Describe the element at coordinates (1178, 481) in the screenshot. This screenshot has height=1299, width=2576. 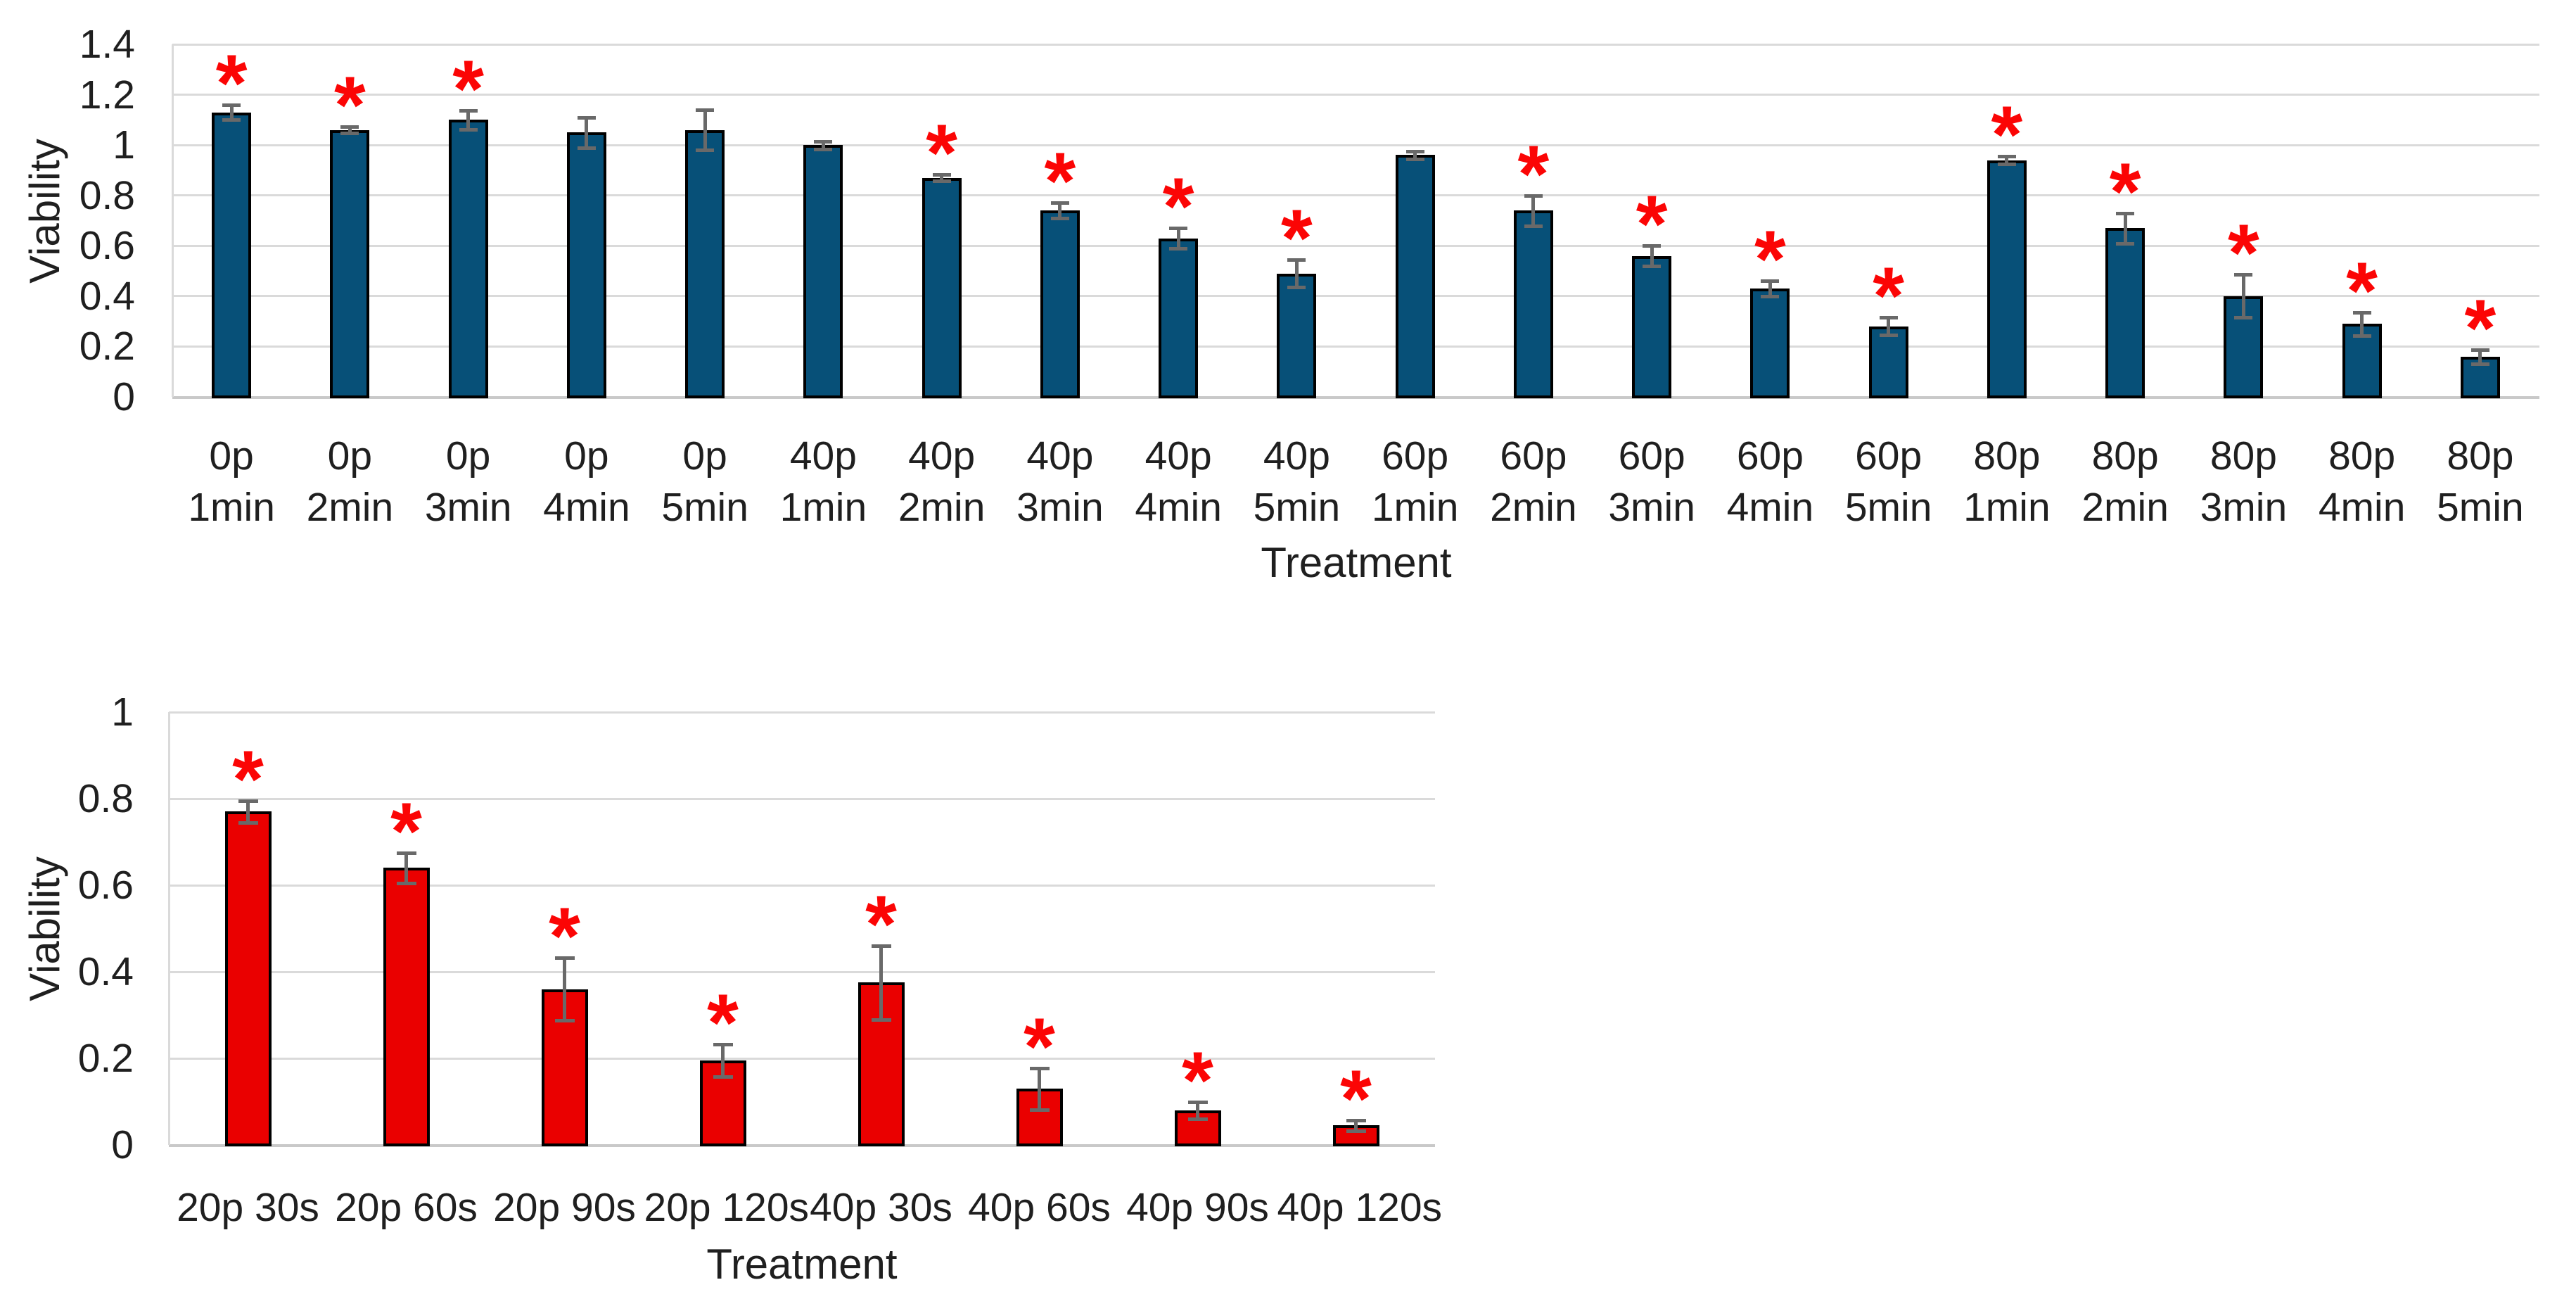
I see `x-category-label: 40p 4min` at that location.